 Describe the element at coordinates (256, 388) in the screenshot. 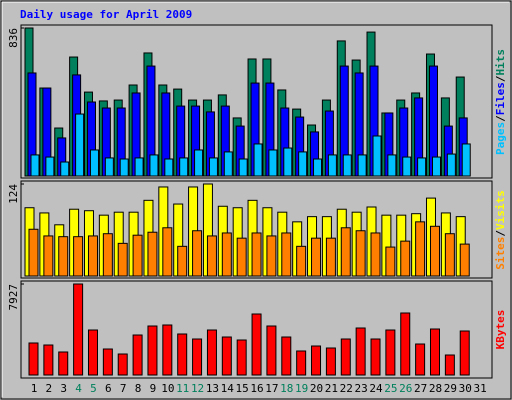

I see `x-tick-label: 16` at that location.